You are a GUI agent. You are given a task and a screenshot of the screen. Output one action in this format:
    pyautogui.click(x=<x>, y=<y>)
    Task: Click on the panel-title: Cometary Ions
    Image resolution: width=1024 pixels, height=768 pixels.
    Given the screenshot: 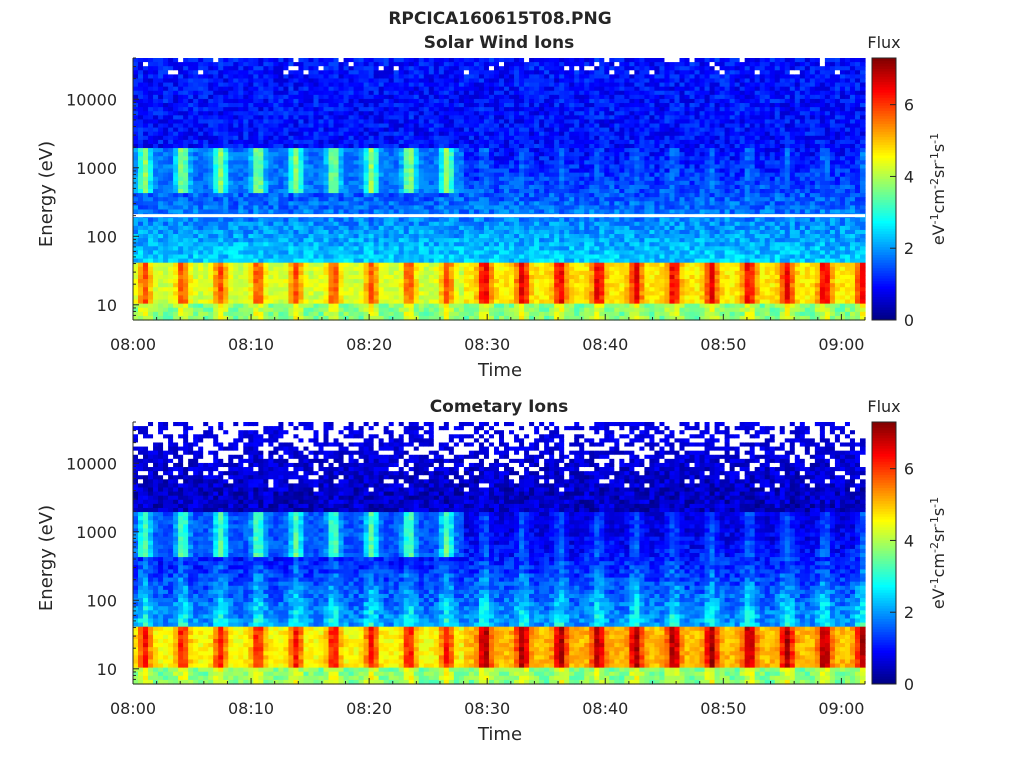 What is the action you would take?
    pyautogui.click(x=499, y=407)
    